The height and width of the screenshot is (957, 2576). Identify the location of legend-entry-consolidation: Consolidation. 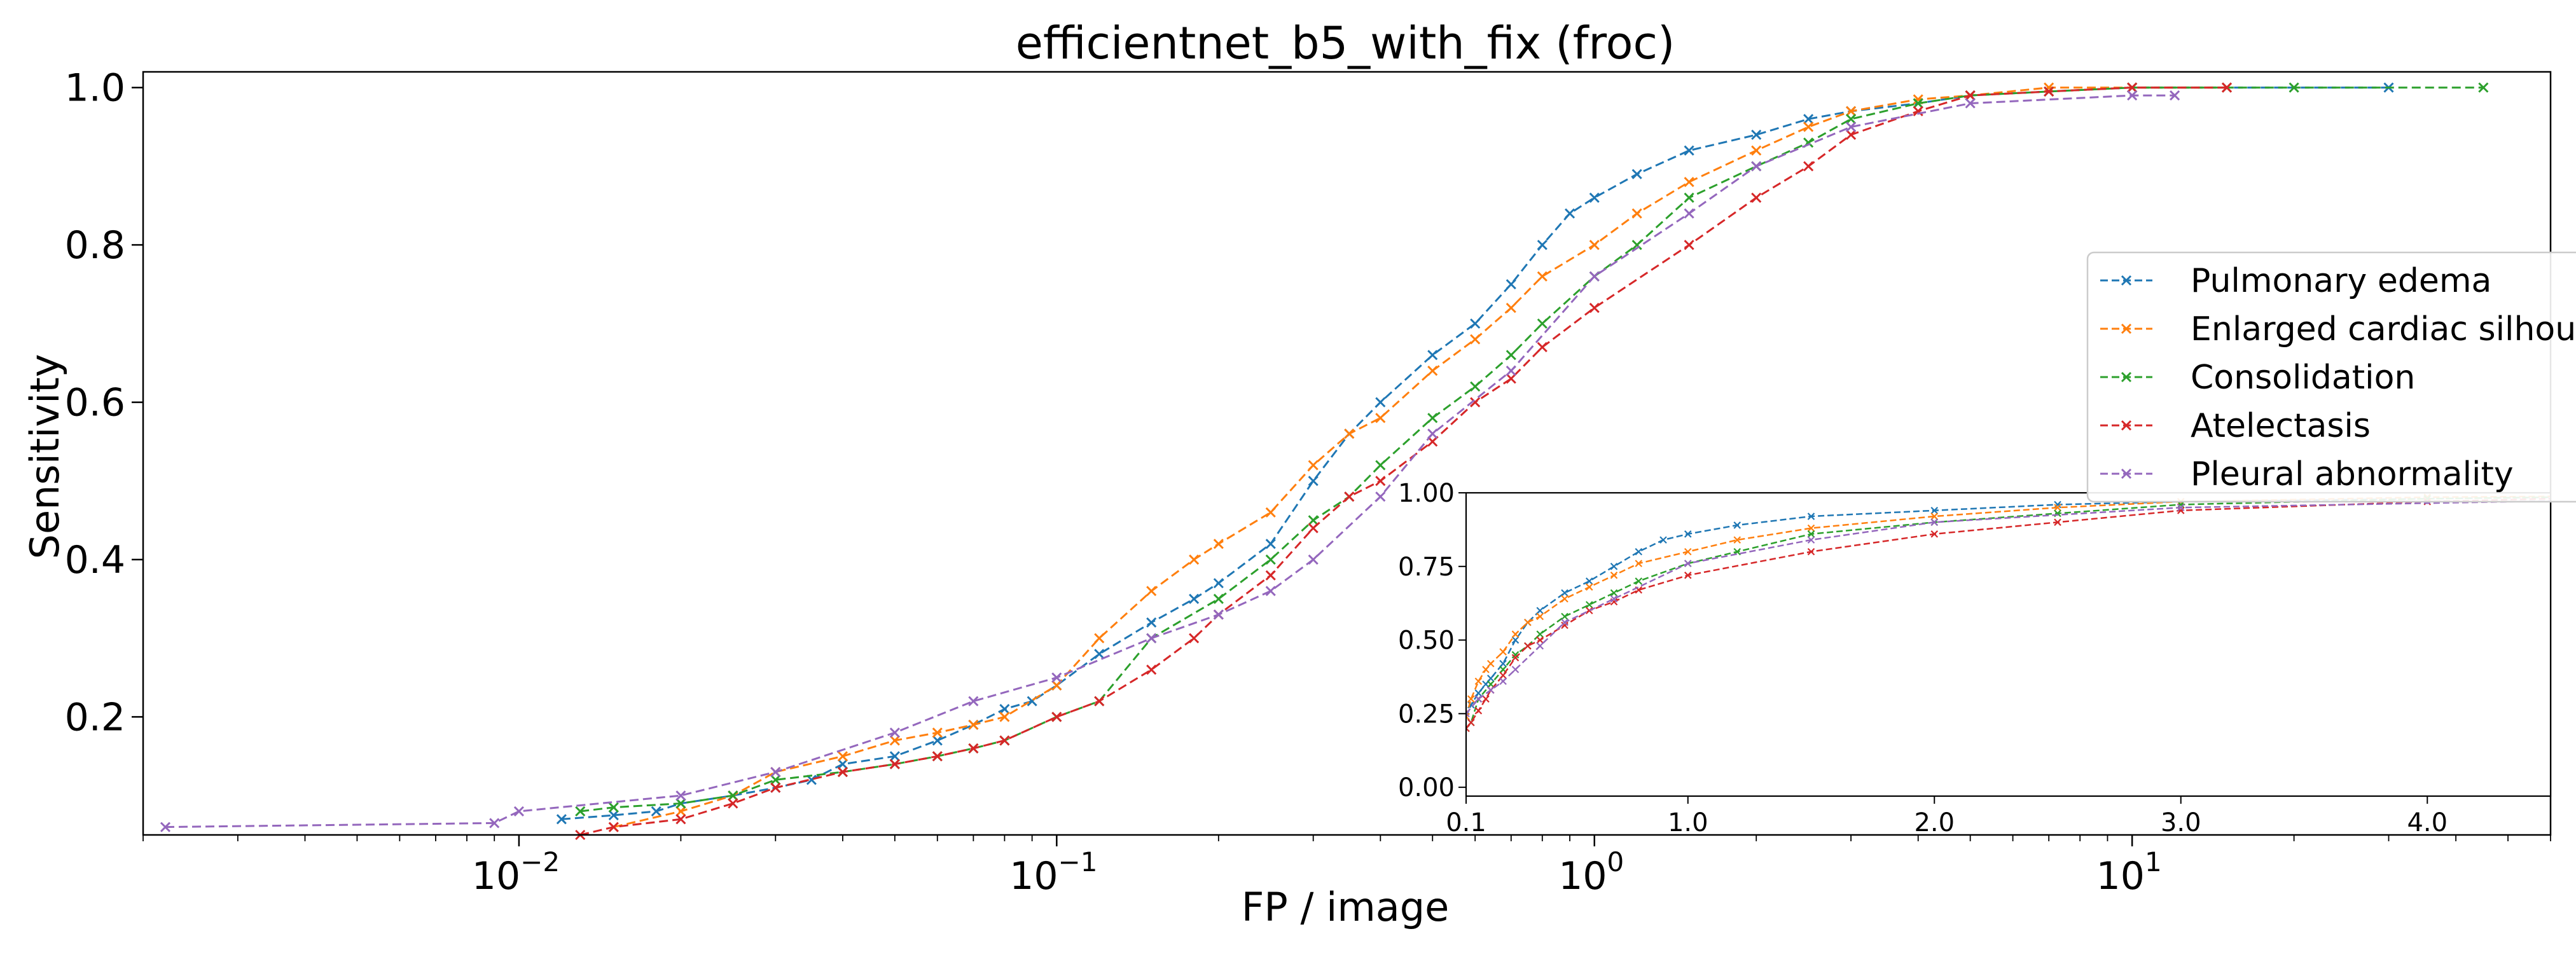
(2257, 378).